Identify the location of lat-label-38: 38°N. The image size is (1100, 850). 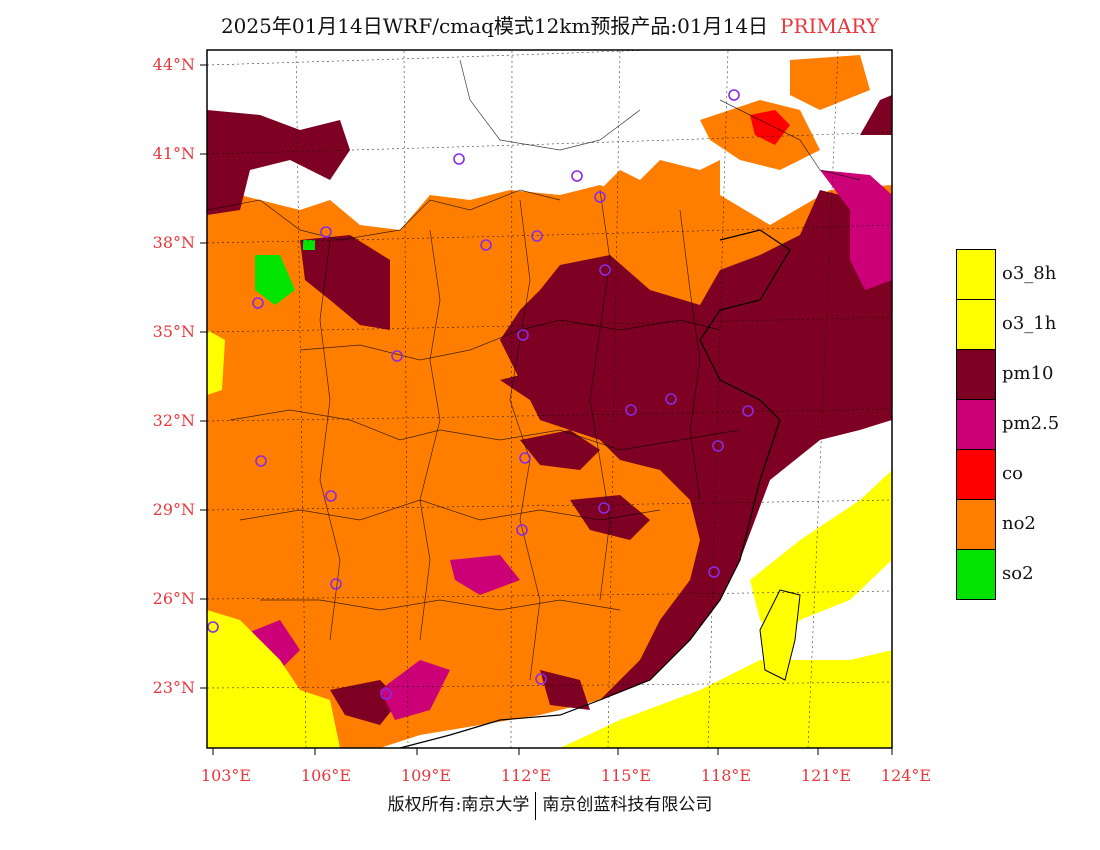
(173, 242).